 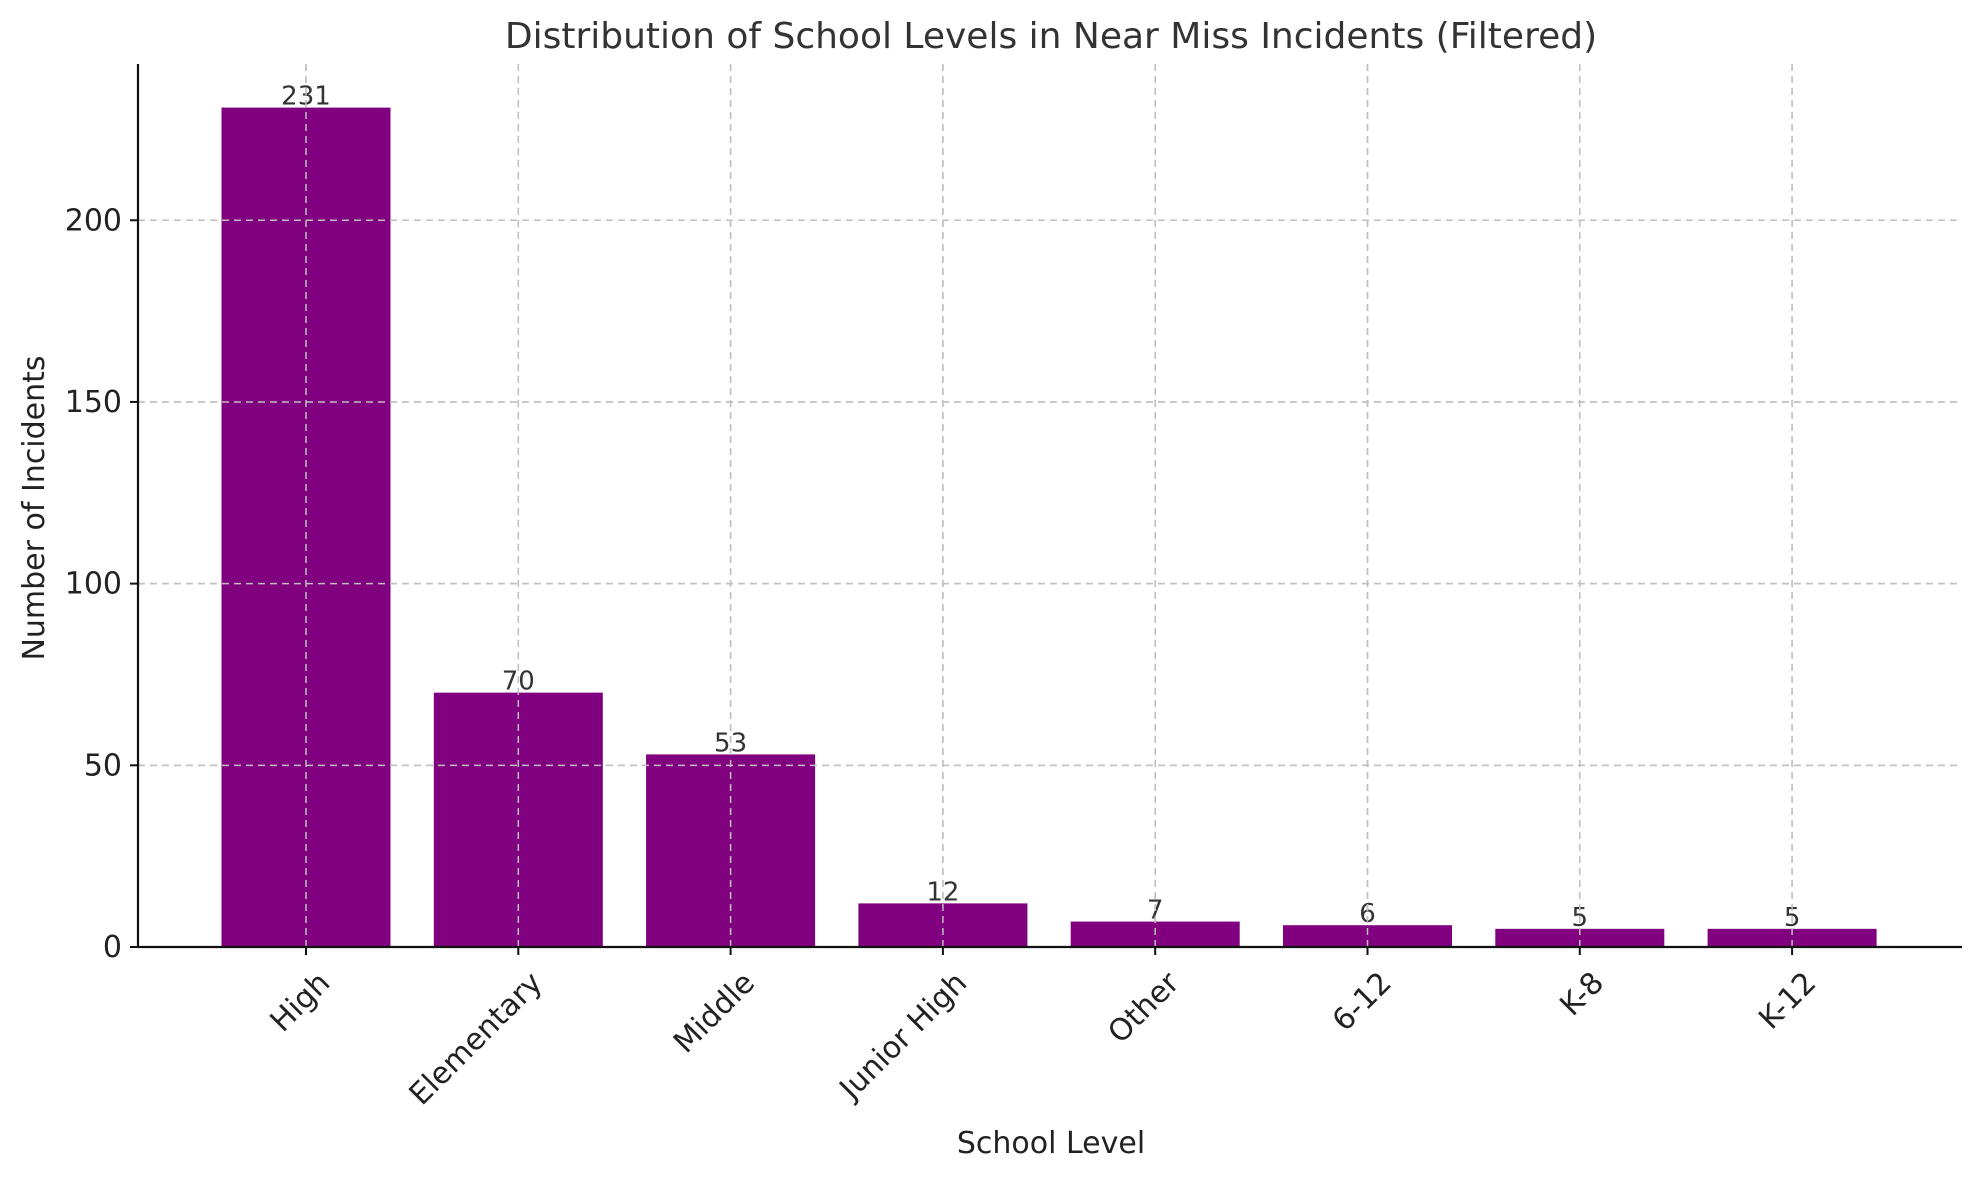 I want to click on x-tick-label: 6-12, so click(x=1362, y=1001).